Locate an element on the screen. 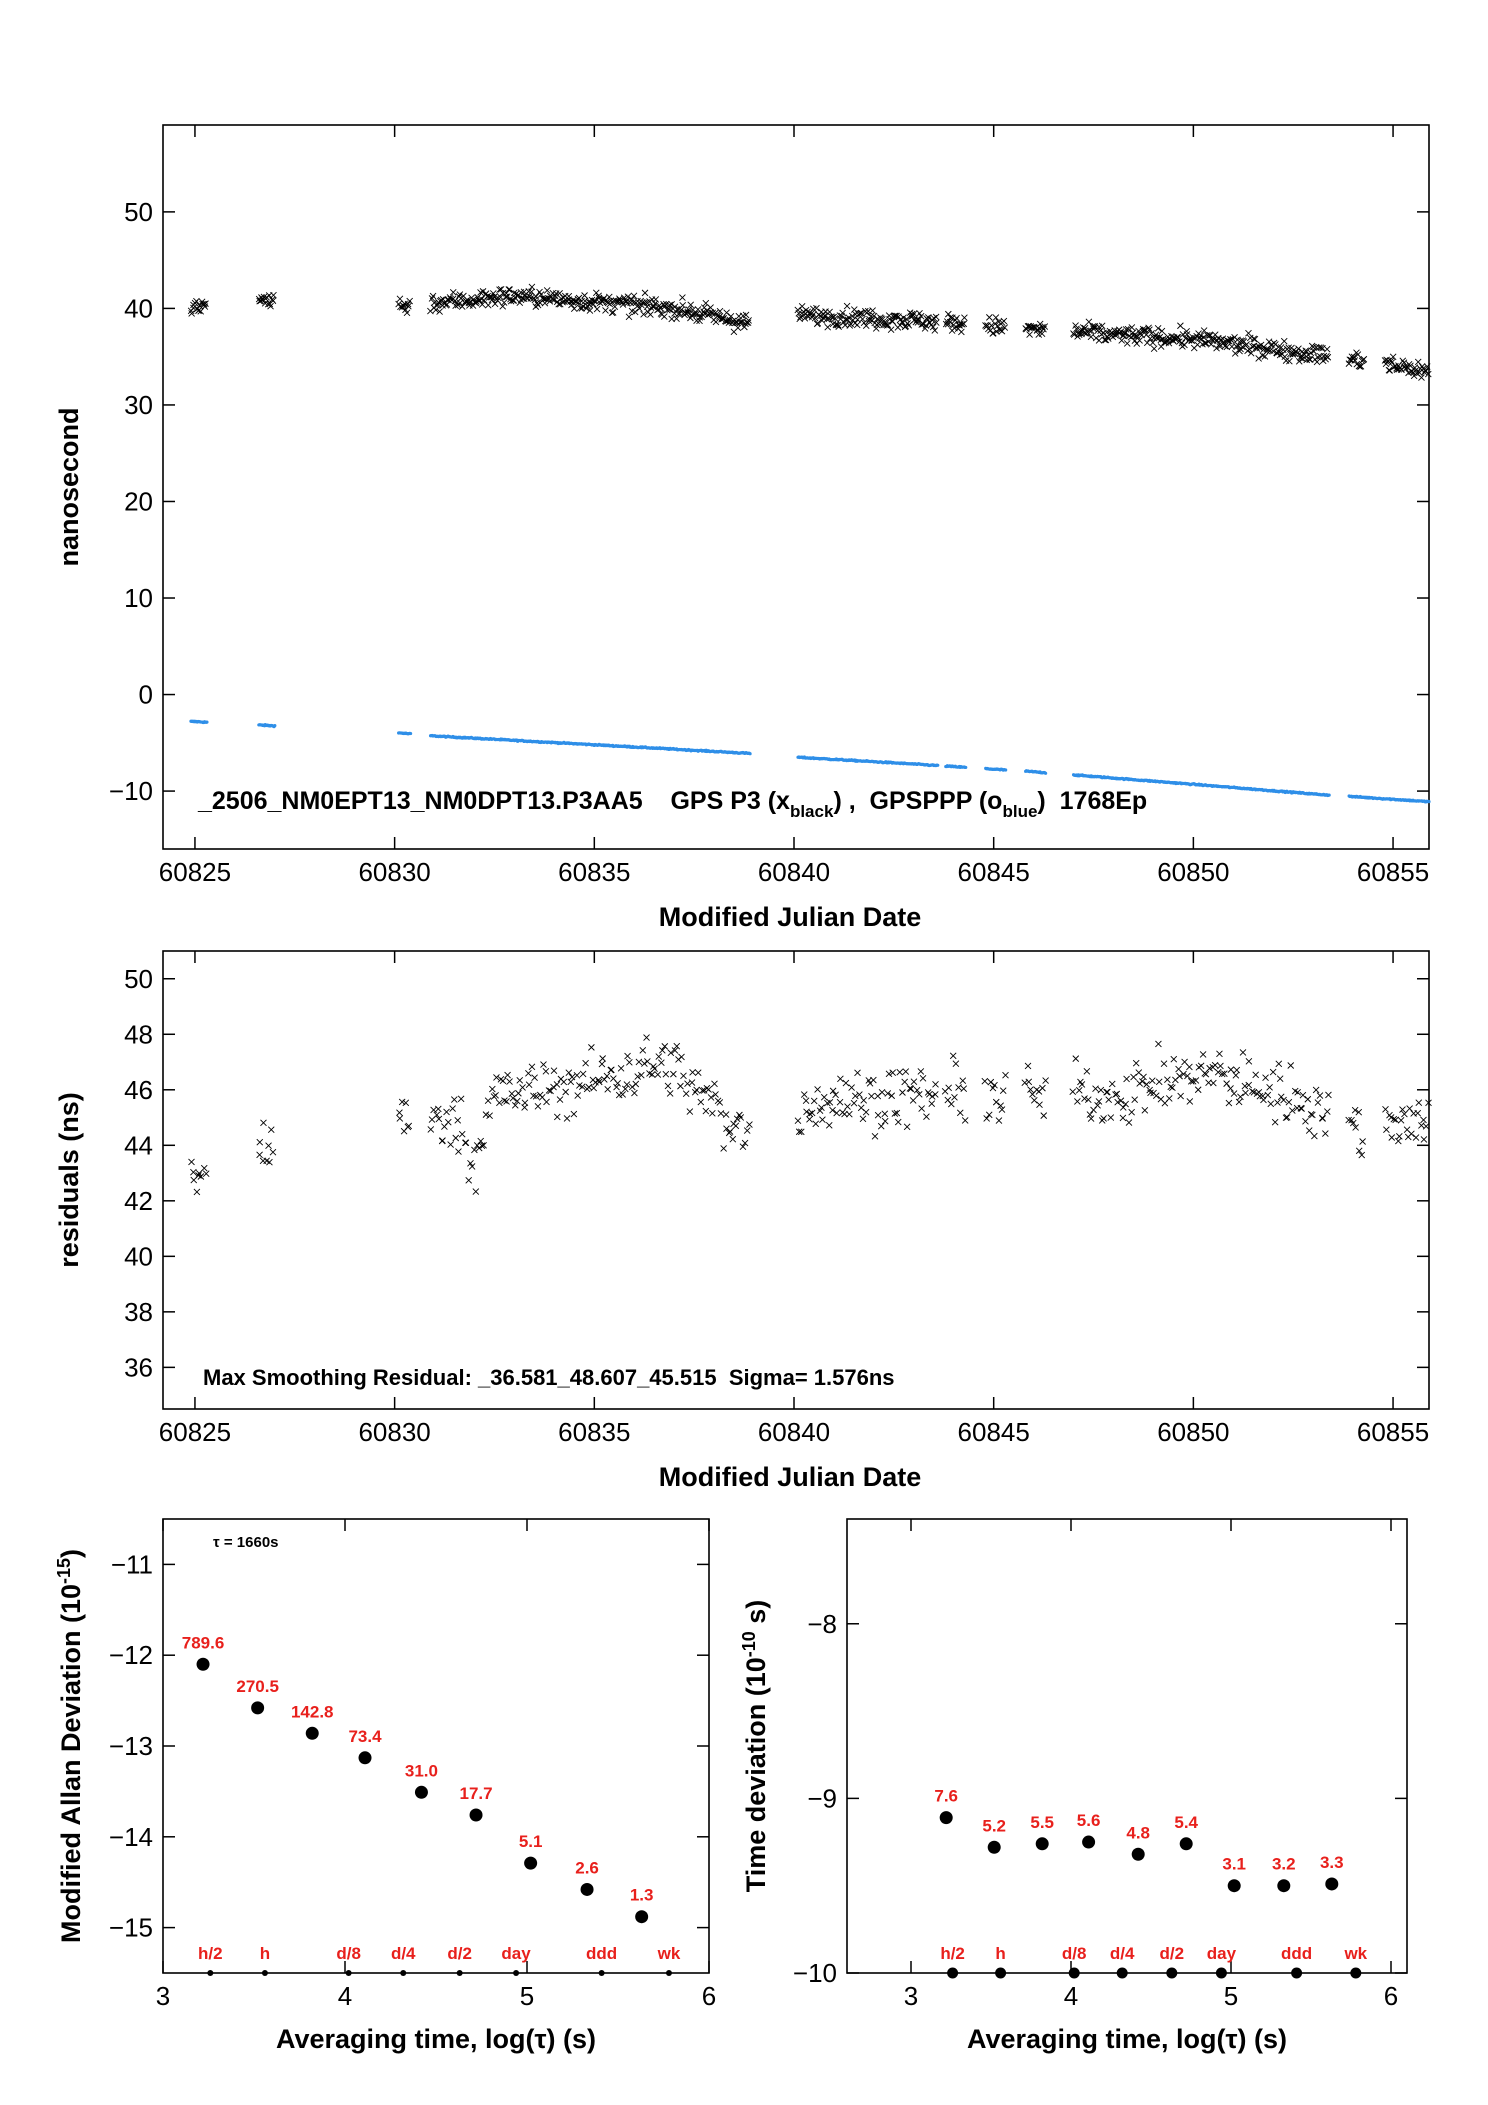 This screenshot has height=2105, width=1488. time-marker-dot is located at coordinates (1356, 1973).